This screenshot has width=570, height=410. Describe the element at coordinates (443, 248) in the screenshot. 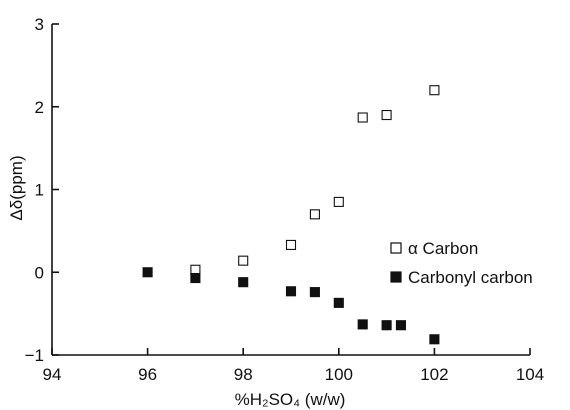

I see `legend-label: α Carbon` at that location.